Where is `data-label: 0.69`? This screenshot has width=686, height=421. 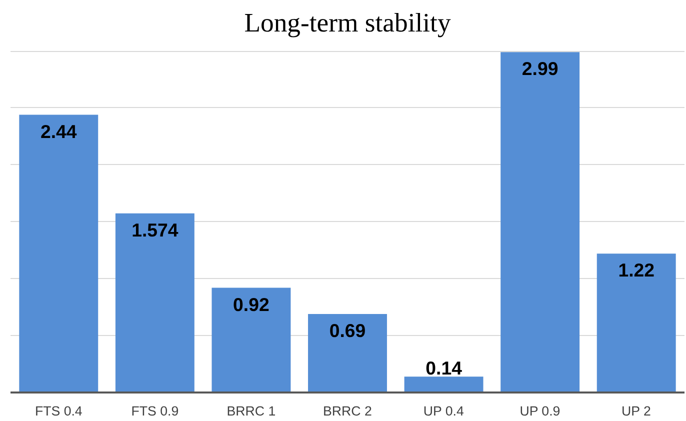 data-label: 0.69 is located at coordinates (347, 330).